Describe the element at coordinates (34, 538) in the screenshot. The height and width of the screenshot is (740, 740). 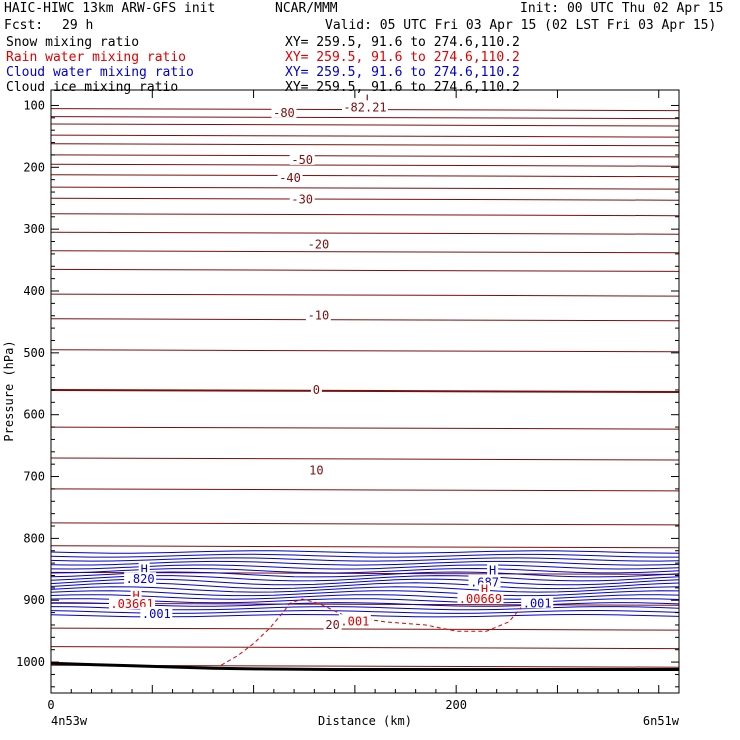
I see `y-tick-label: 800` at that location.